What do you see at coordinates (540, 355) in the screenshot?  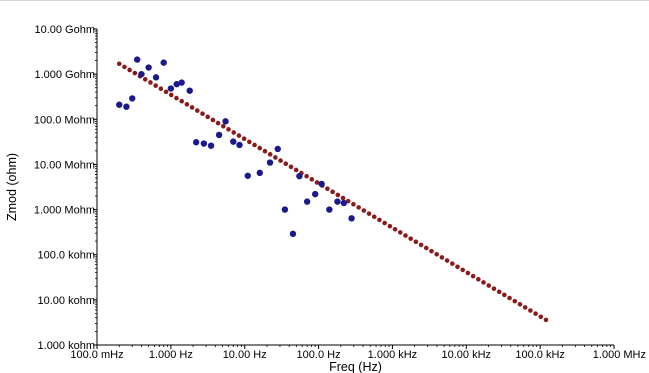 I see `x-tick-label: 100.0 kHz` at bounding box center [540, 355].